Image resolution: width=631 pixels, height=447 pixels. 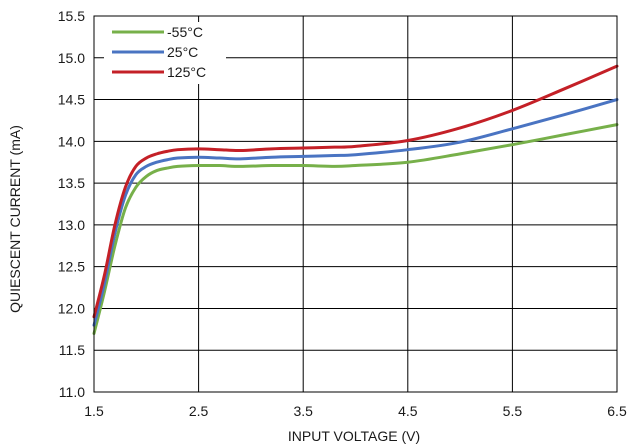 I want to click on x-axis-title: INPUT VOLTAGE (V), so click(x=354, y=436).